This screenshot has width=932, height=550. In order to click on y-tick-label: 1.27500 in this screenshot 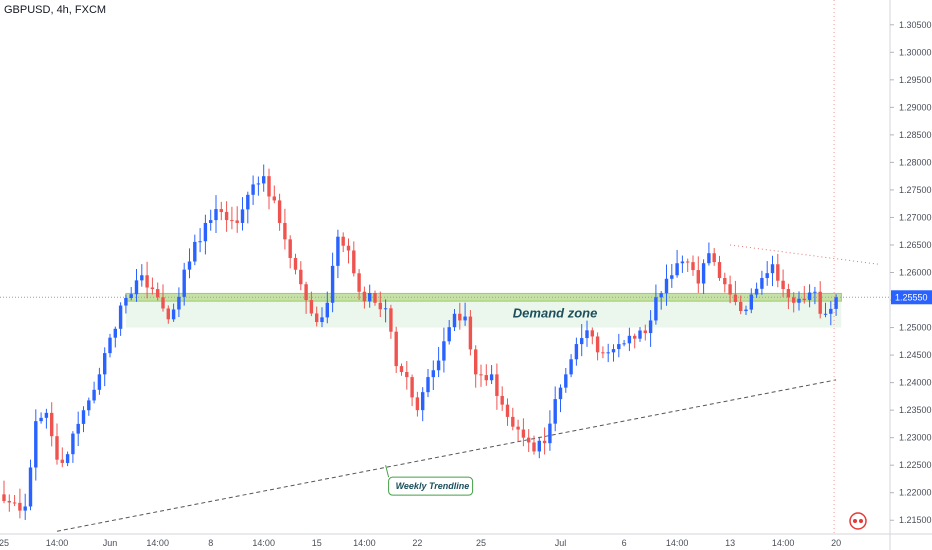, I will do `click(915, 190)`.